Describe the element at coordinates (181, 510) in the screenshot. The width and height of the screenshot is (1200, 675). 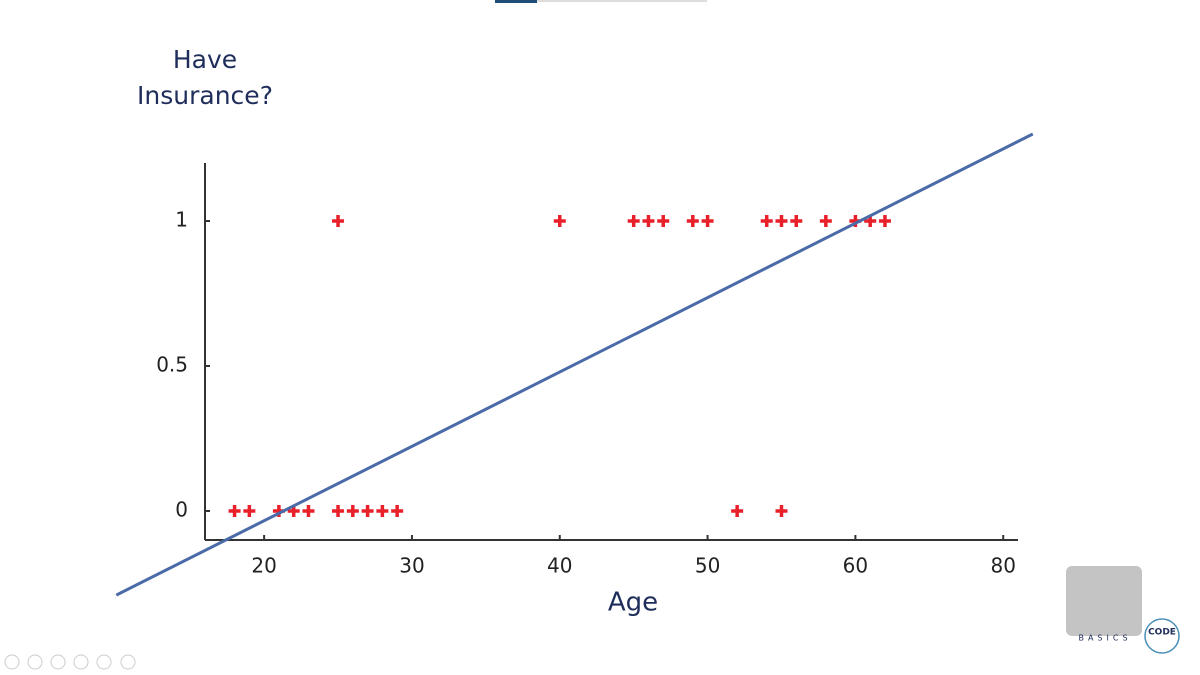
I see `y-tick-label: 0` at that location.